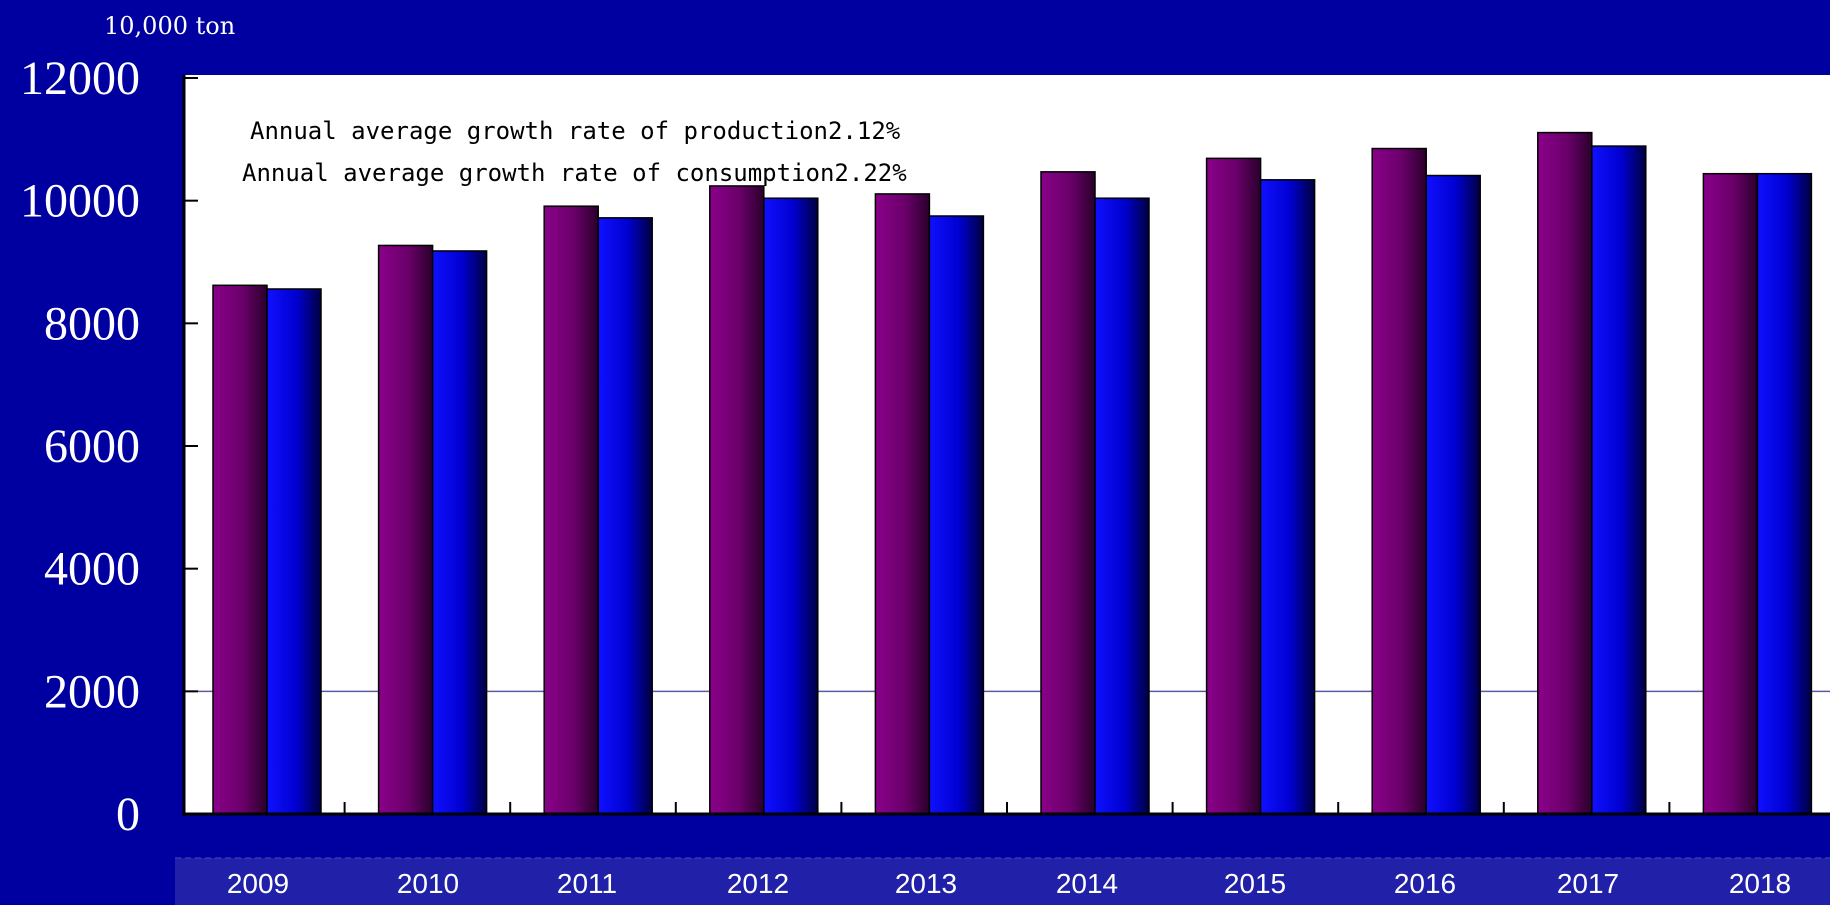  What do you see at coordinates (1784, 493) in the screenshot?
I see `bar-series-2-2018` at bounding box center [1784, 493].